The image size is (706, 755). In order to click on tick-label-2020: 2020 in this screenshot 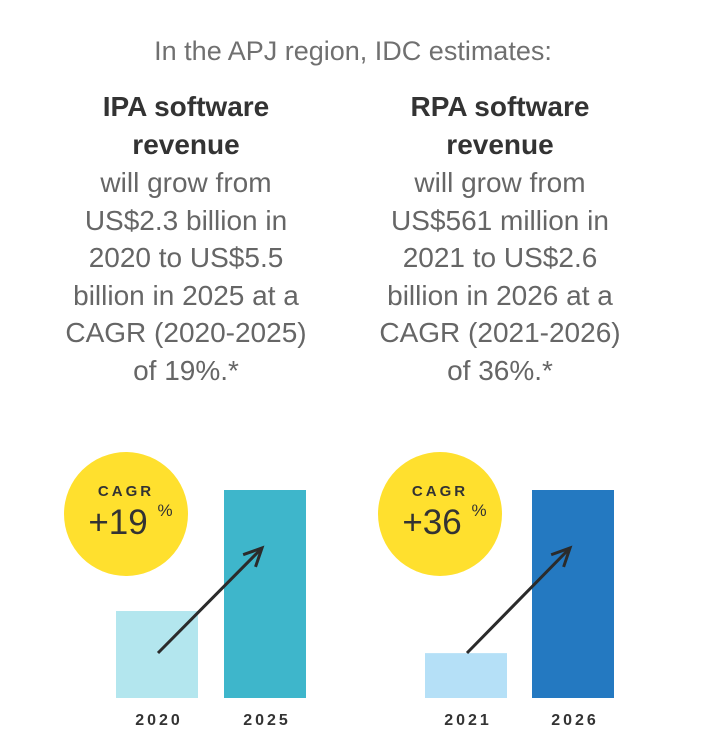, I will do `click(159, 720)`.